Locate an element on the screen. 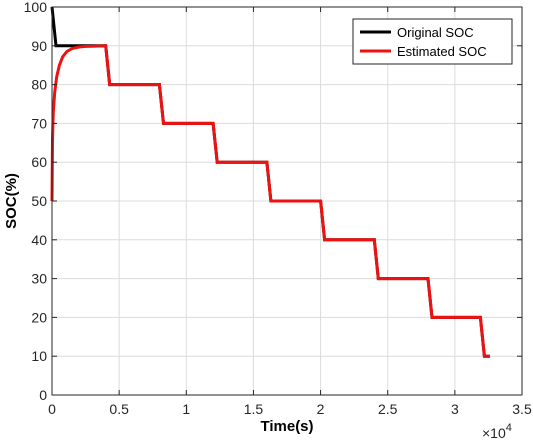  x-tick-label: 2 is located at coordinates (321, 409).